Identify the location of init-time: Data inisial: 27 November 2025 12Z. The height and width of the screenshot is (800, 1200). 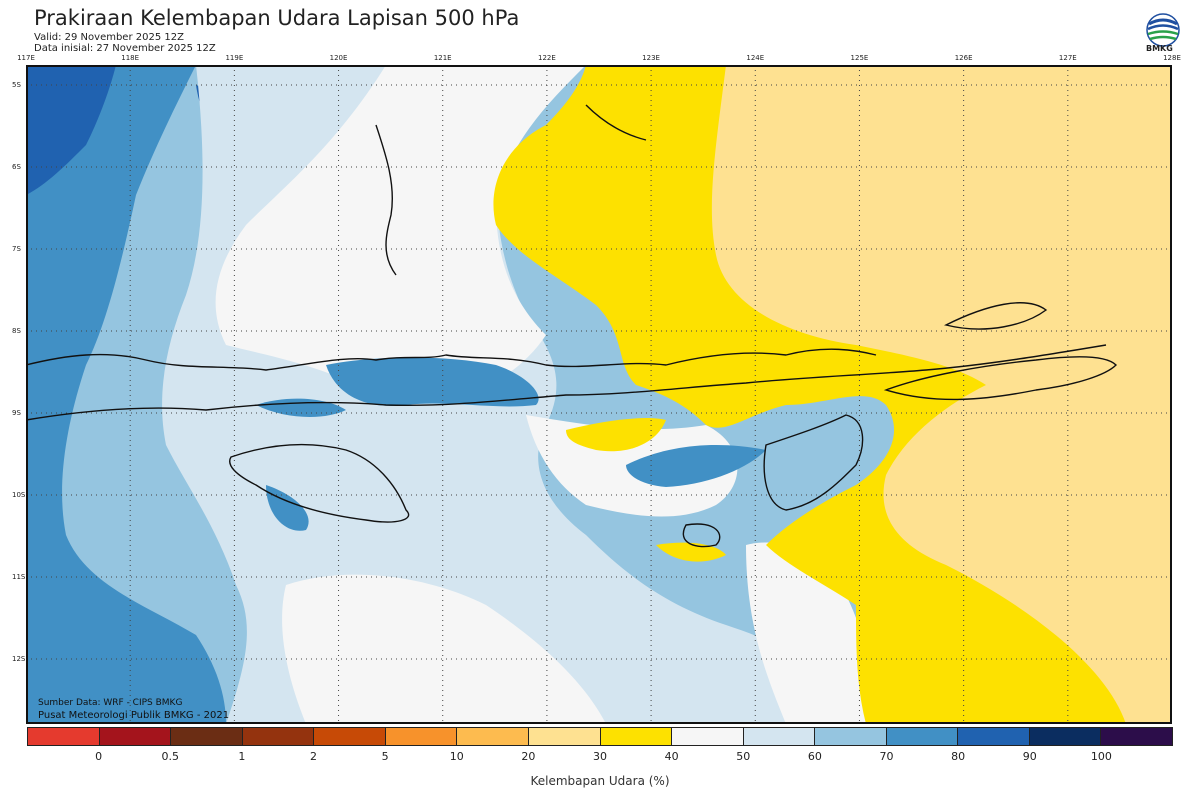
(125, 48).